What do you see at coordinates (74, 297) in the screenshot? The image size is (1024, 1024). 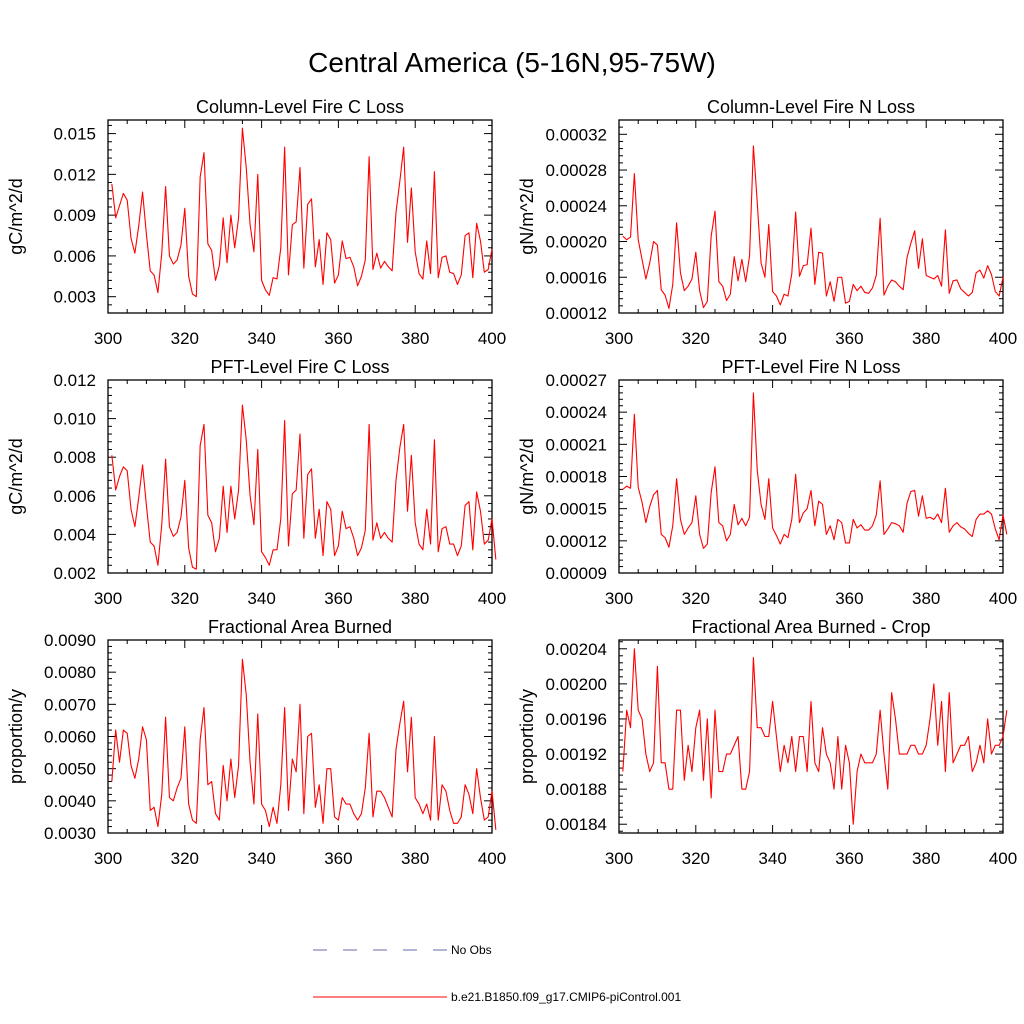 I see `y-tick-label: 0.003` at bounding box center [74, 297].